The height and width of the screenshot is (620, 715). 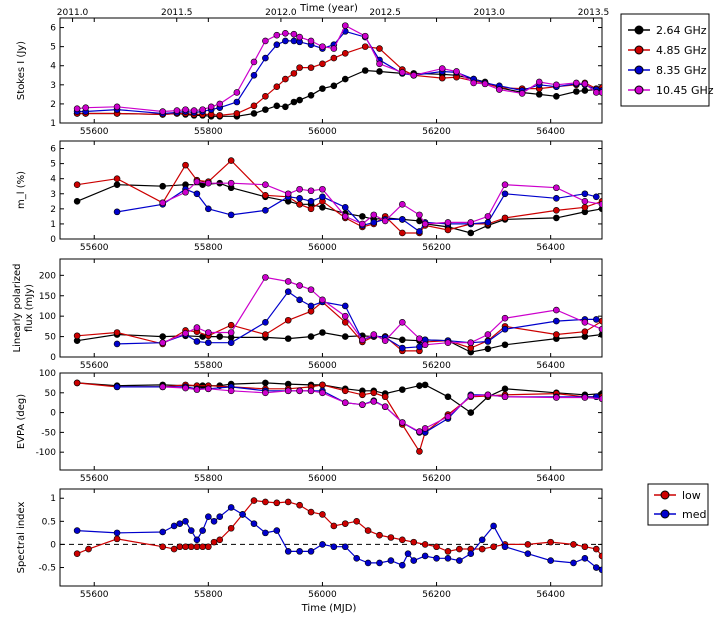 What do you see at coordinates (49, 522) in the screenshot?
I see `y-tick-label: 0.5` at bounding box center [49, 522].